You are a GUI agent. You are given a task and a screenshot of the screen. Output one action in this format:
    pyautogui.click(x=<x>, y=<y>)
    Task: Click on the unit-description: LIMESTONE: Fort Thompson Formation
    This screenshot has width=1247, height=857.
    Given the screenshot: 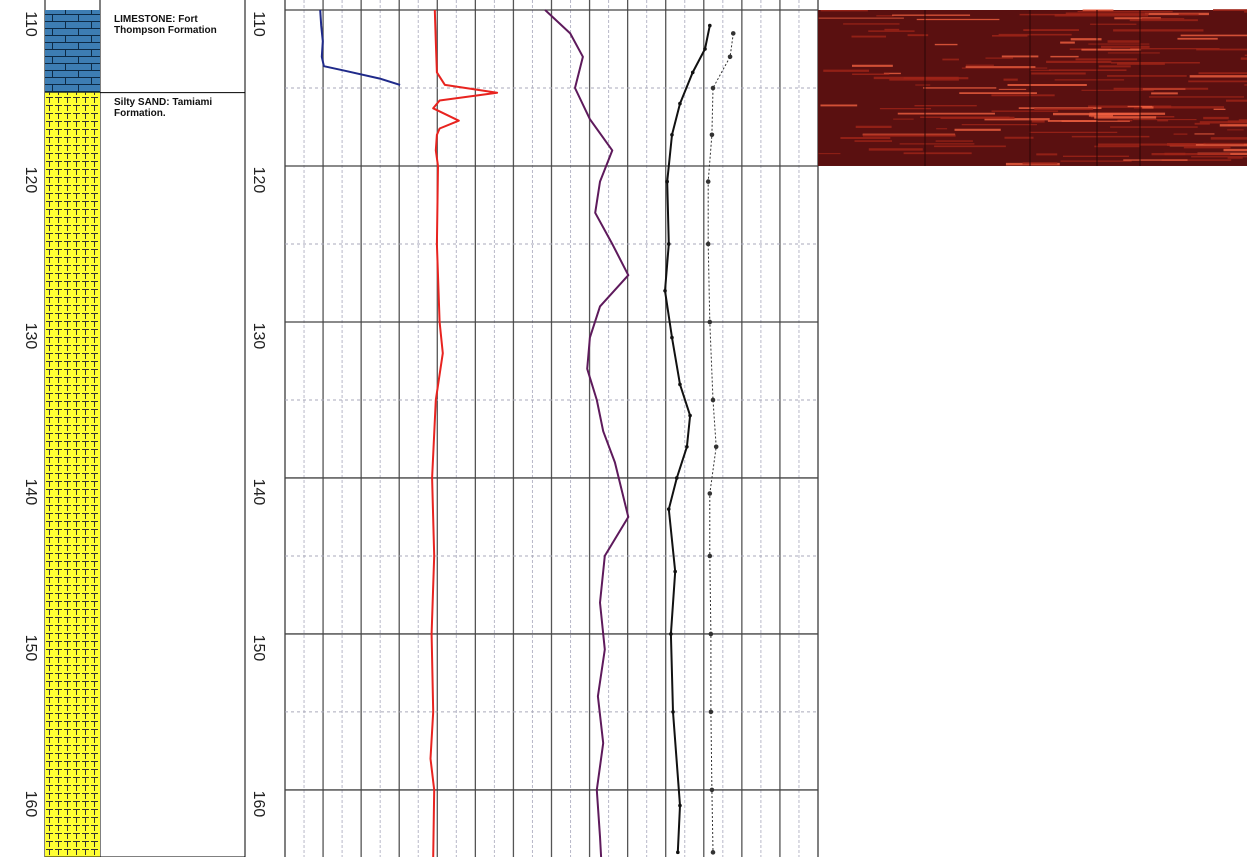 What is the action you would take?
    pyautogui.click(x=165, y=25)
    